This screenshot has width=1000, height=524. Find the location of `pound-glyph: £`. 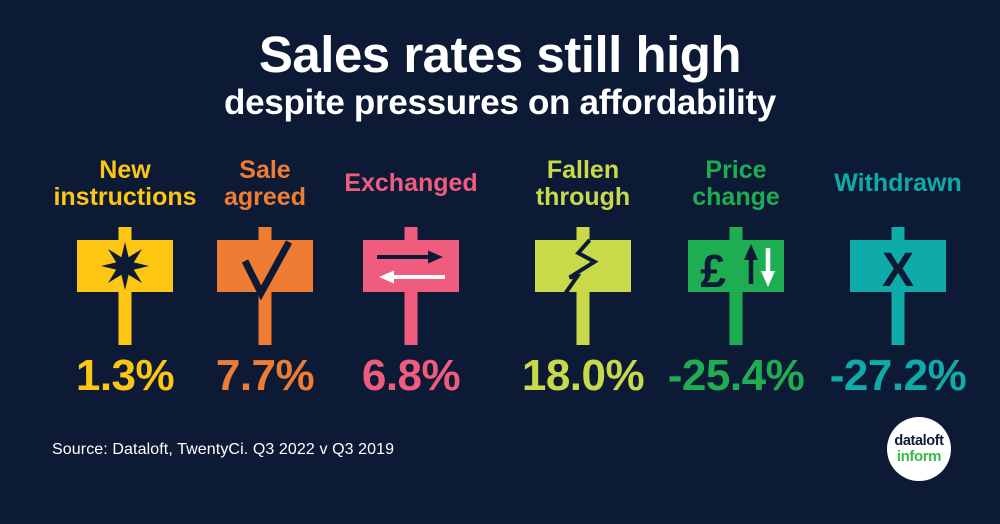

pound-glyph: £ is located at coordinates (713, 271).